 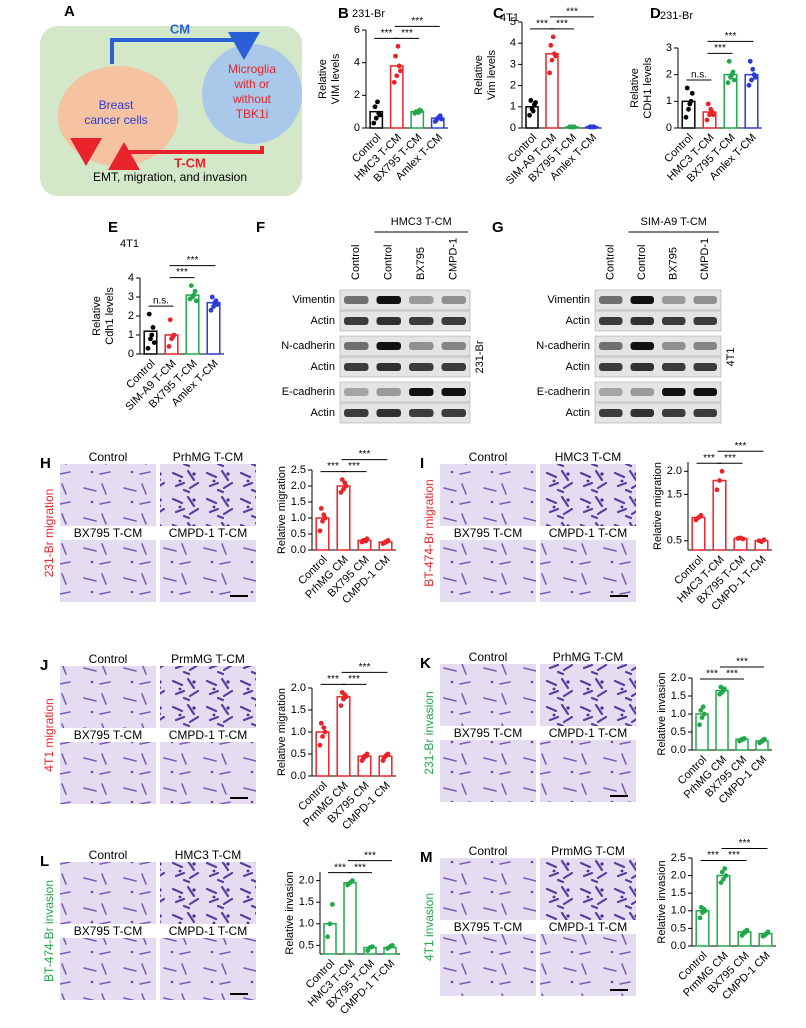 I want to click on y-axis-label: Relative invasion, so click(x=662, y=713).